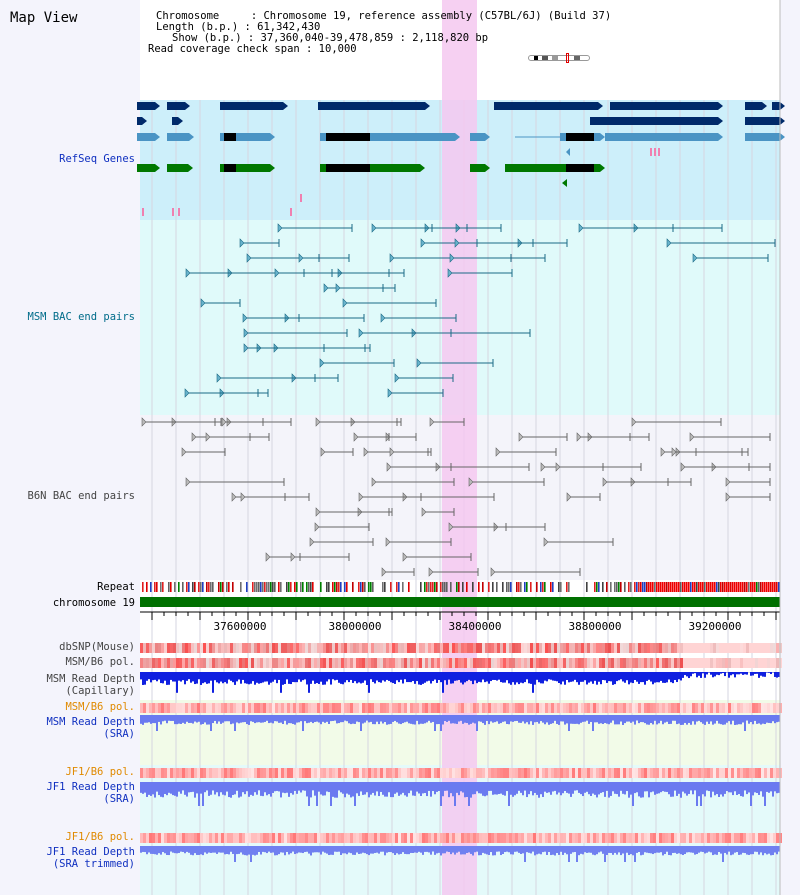  What do you see at coordinates (753, 106) in the screenshot?
I see `gene-block` at bounding box center [753, 106].